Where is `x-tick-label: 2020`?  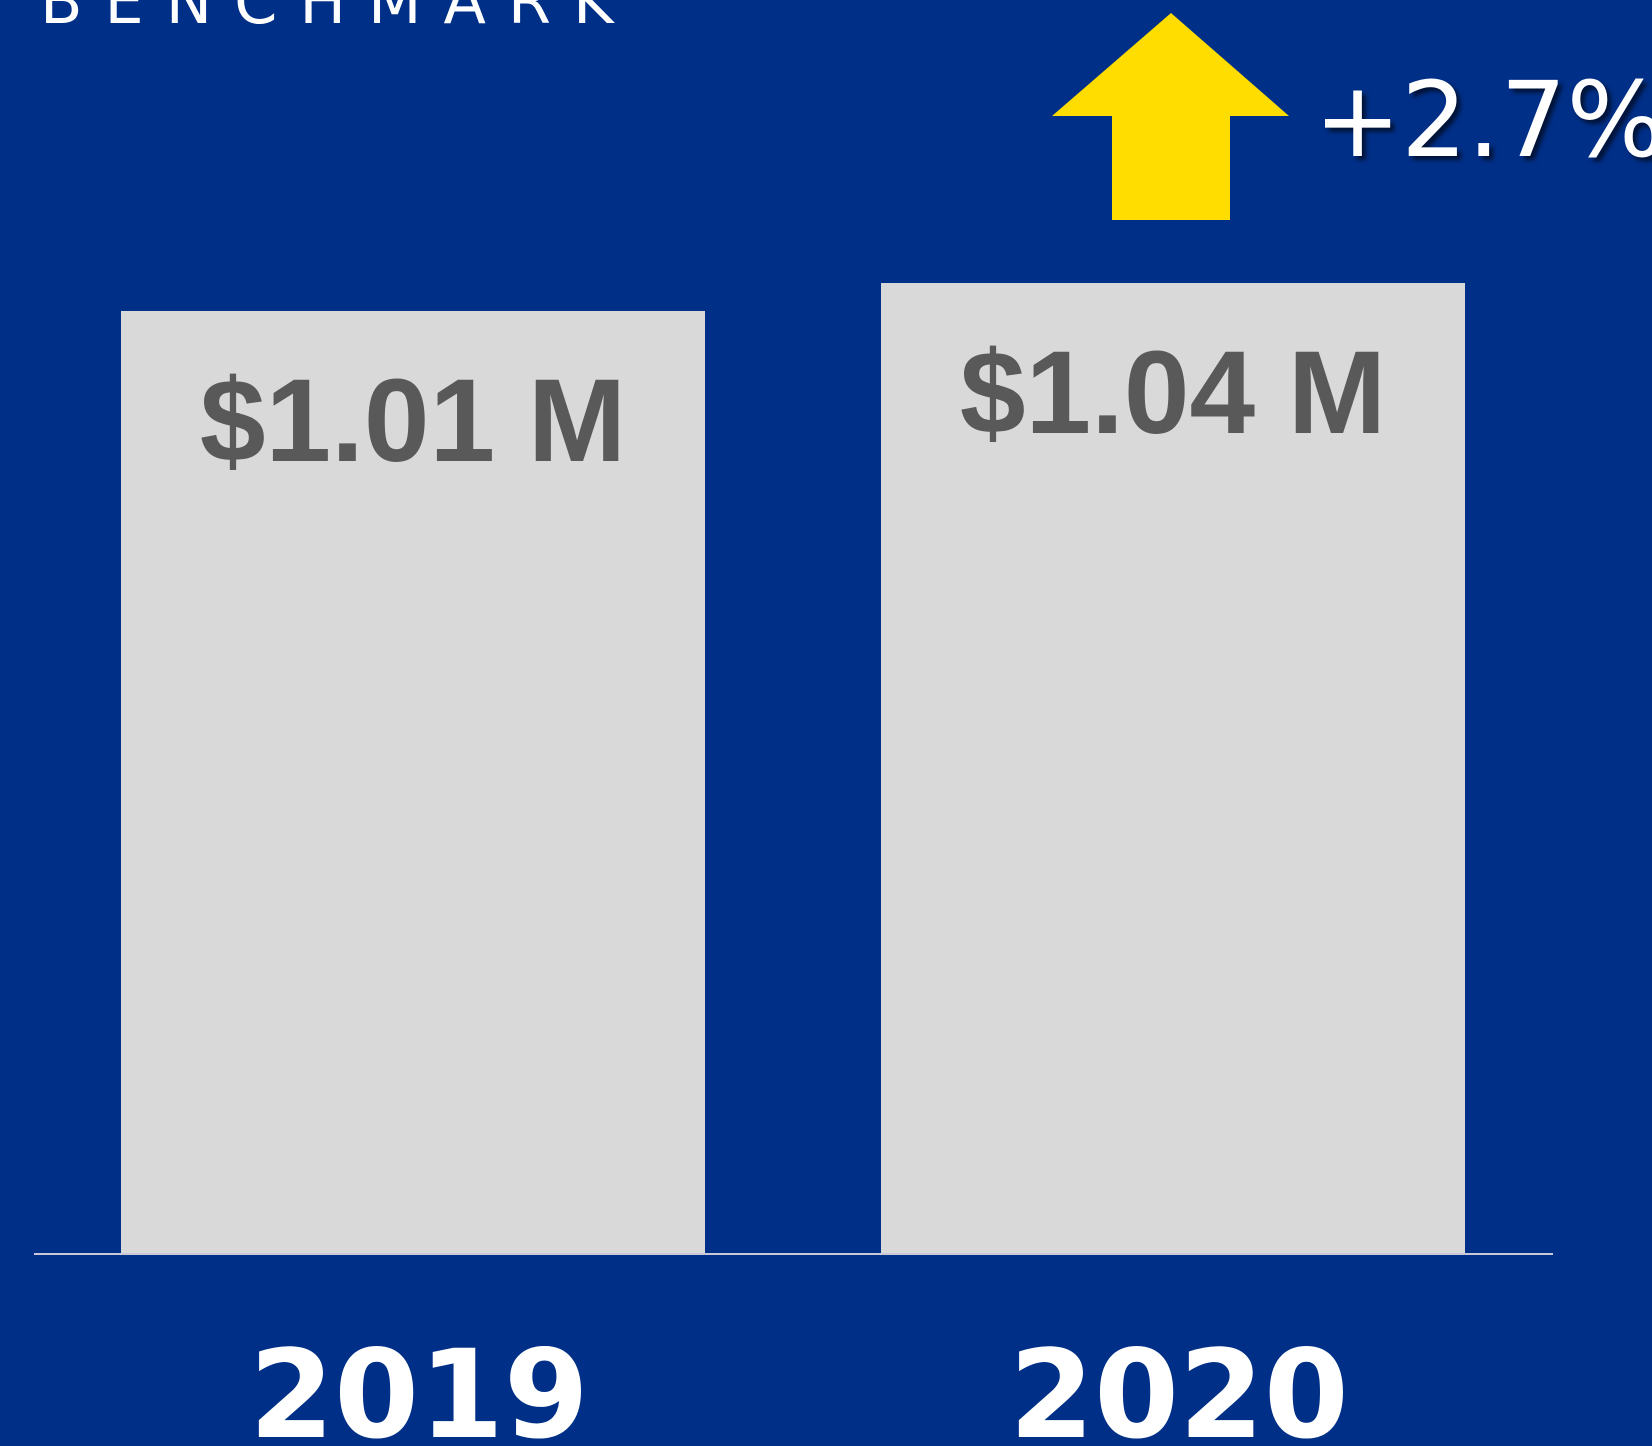 x-tick-label: 2020 is located at coordinates (1179, 1385).